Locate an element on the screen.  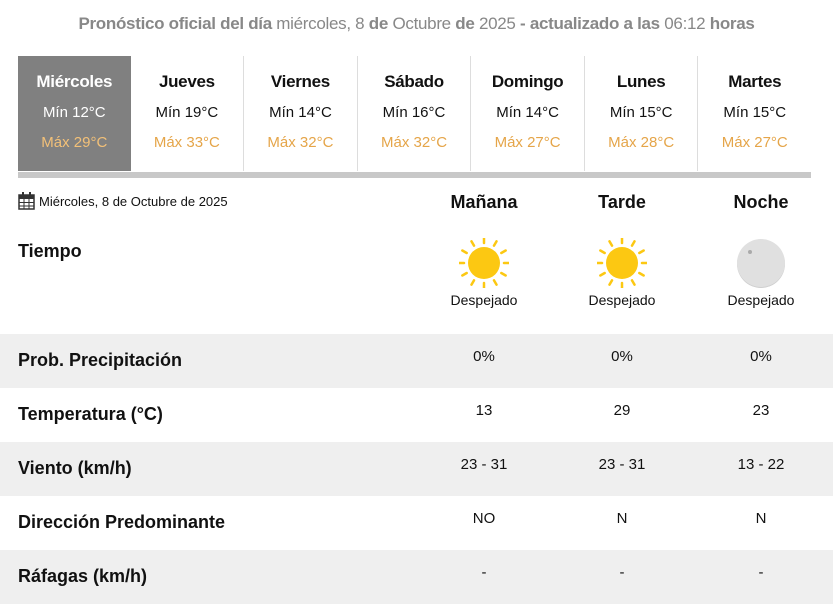
period-manana: Mañana is located at coordinates (484, 202).